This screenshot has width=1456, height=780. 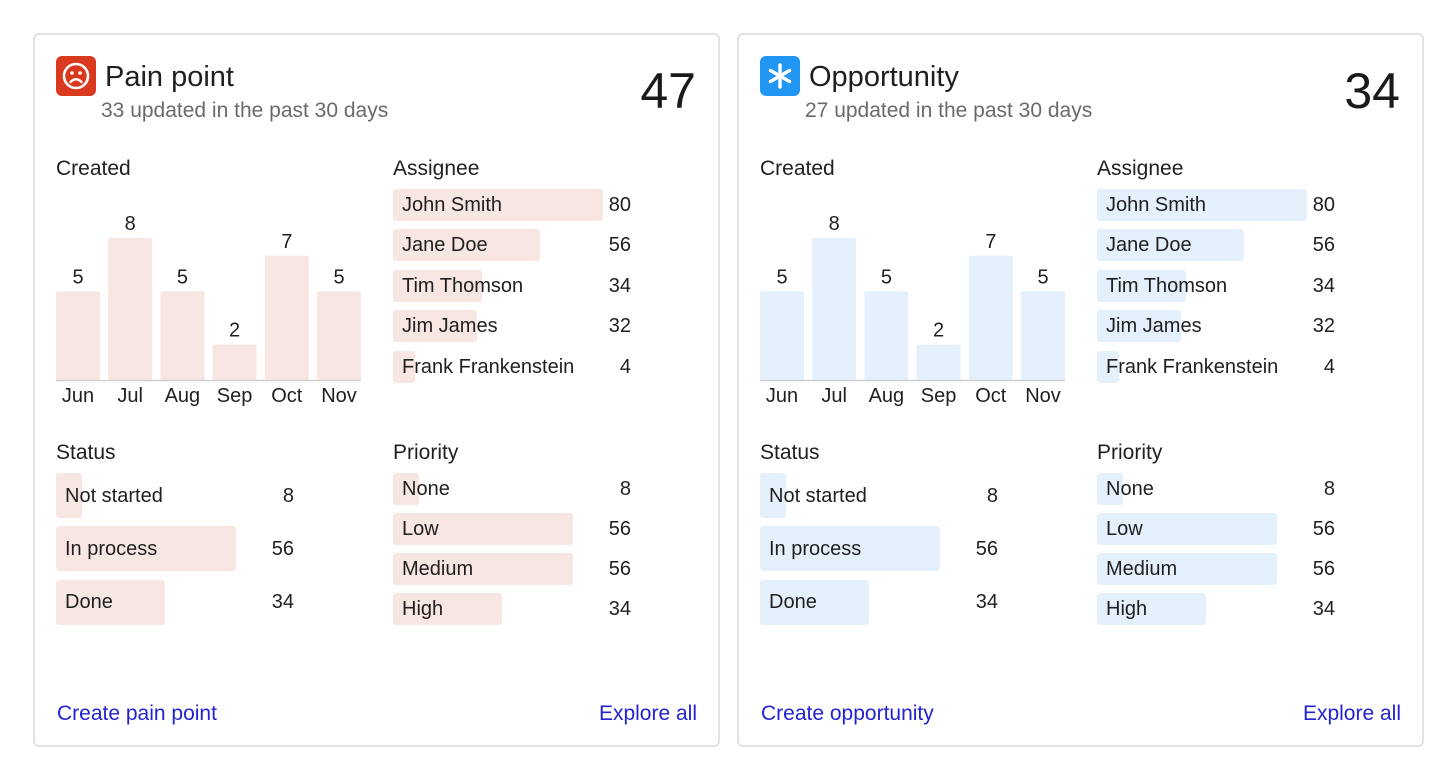 I want to click on sad-face-icon, so click(x=76, y=76).